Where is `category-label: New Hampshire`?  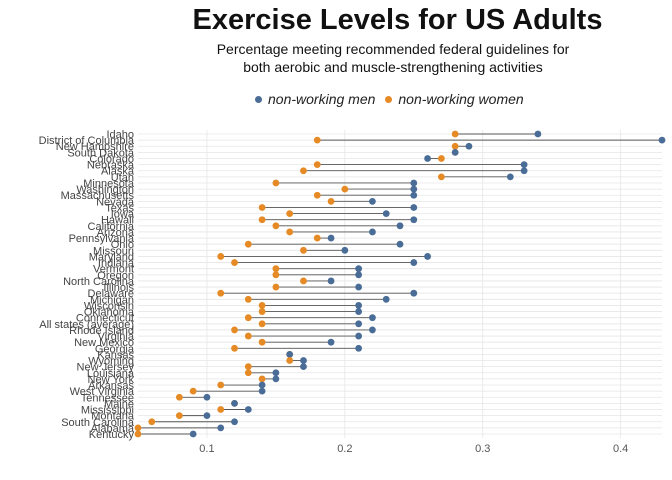
category-label: New Hampshire is located at coordinates (95, 147).